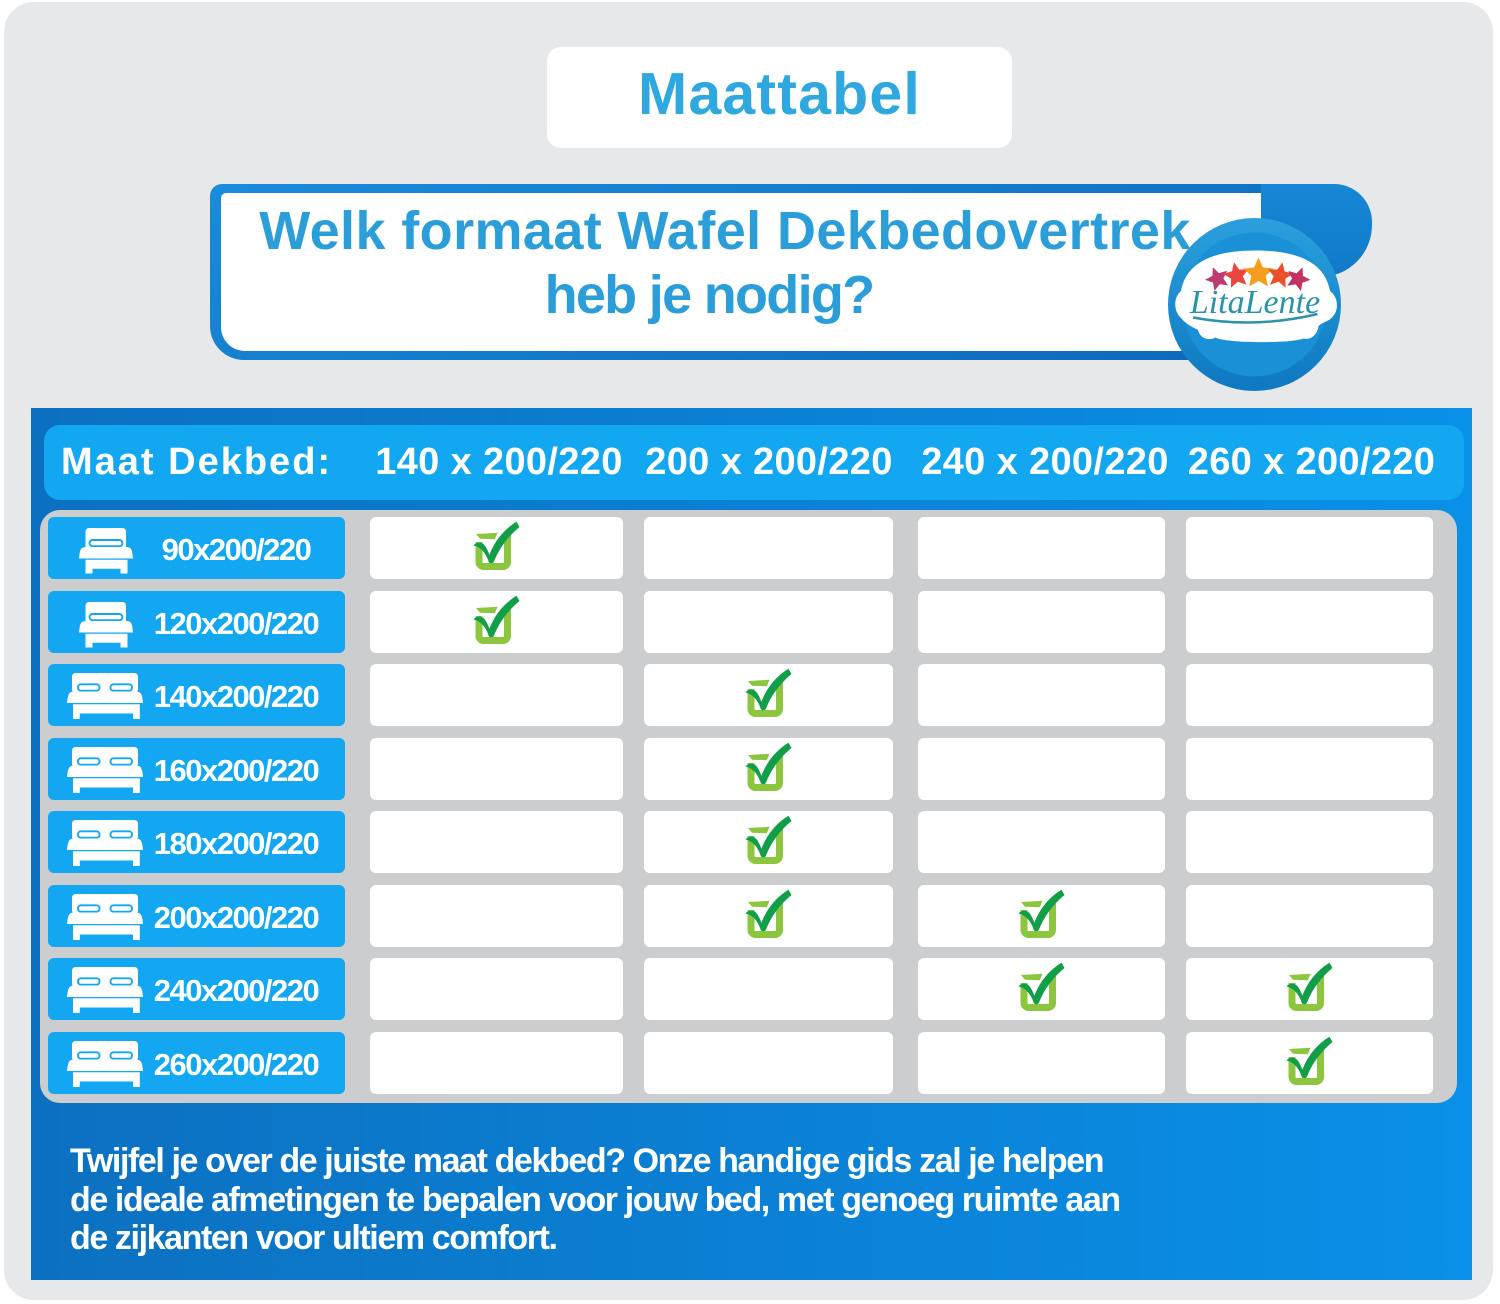  What do you see at coordinates (1254, 302) in the screenshot?
I see `svg-text: LitaLente` at bounding box center [1254, 302].